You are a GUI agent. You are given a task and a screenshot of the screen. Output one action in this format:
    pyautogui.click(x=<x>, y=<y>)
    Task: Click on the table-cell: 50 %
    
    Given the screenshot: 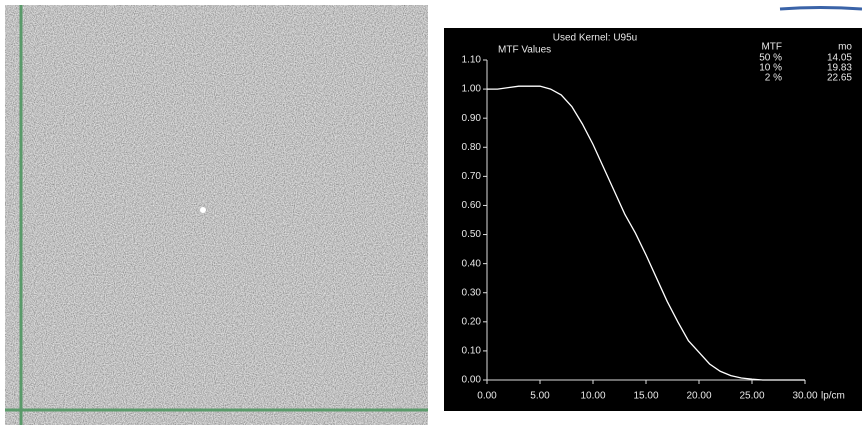 What is the action you would take?
    pyautogui.click(x=770, y=58)
    